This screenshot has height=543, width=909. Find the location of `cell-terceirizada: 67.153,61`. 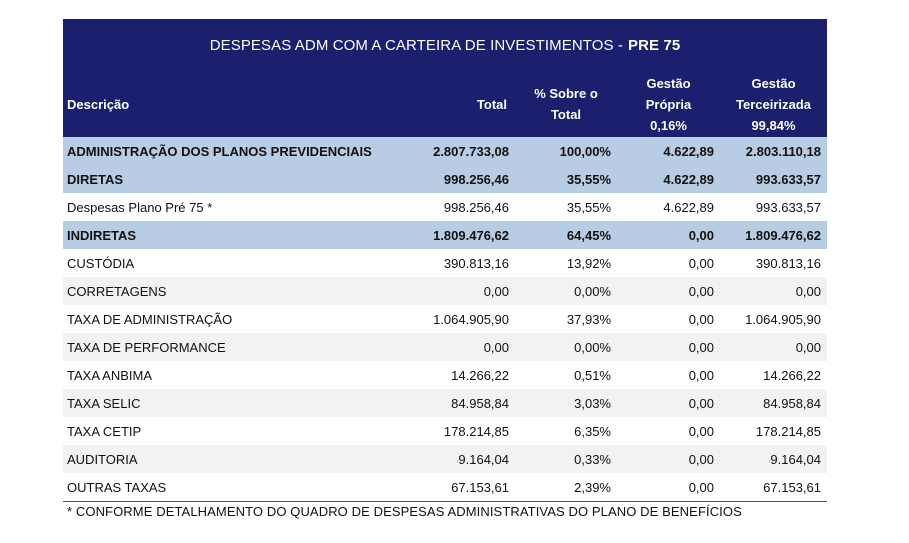

cell-terceirizada: 67.153,61 is located at coordinates (773, 487).